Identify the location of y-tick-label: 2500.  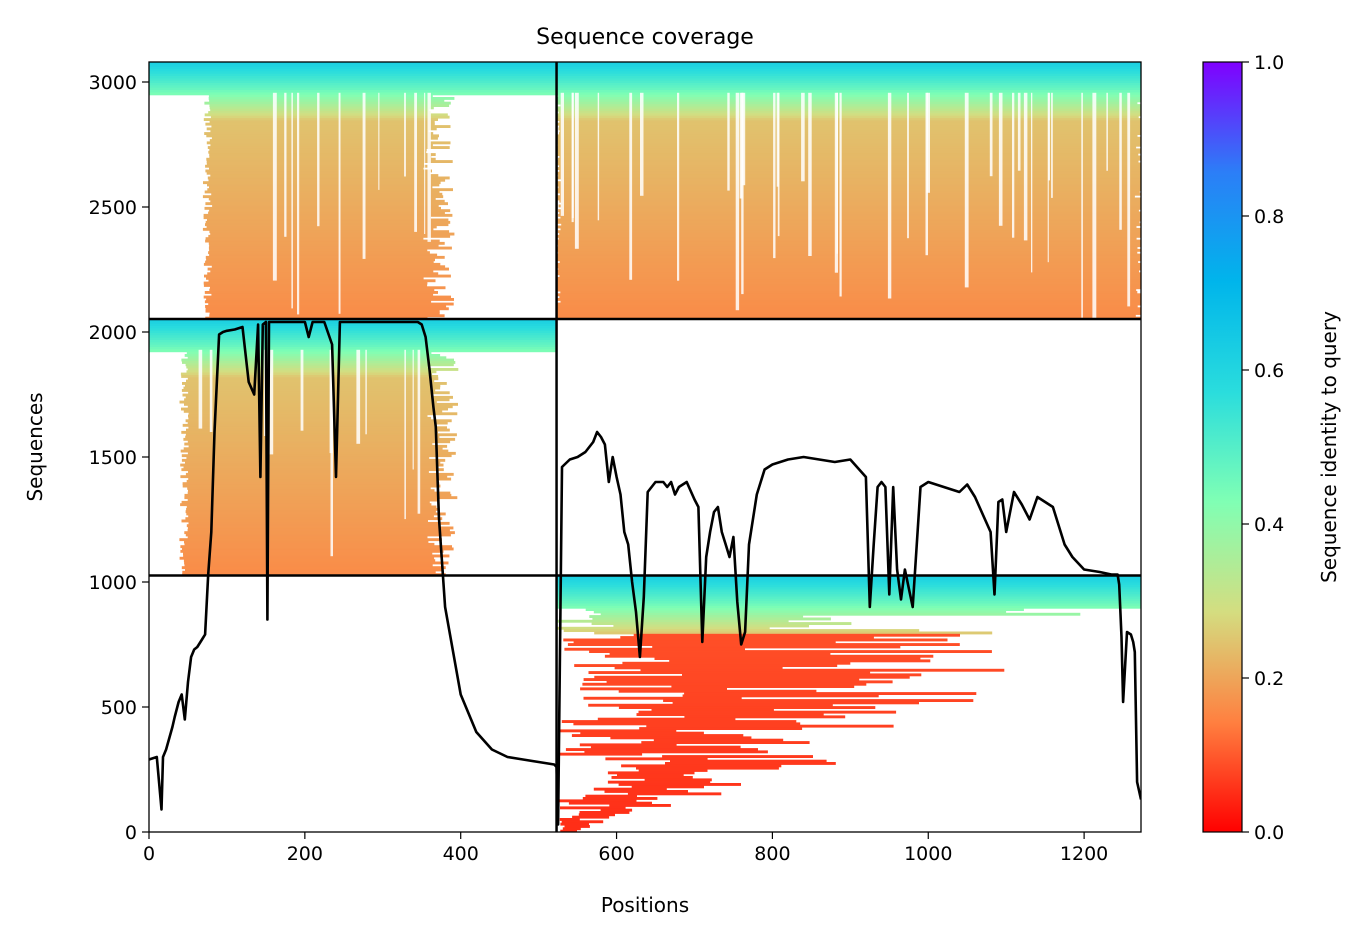
(113, 208).